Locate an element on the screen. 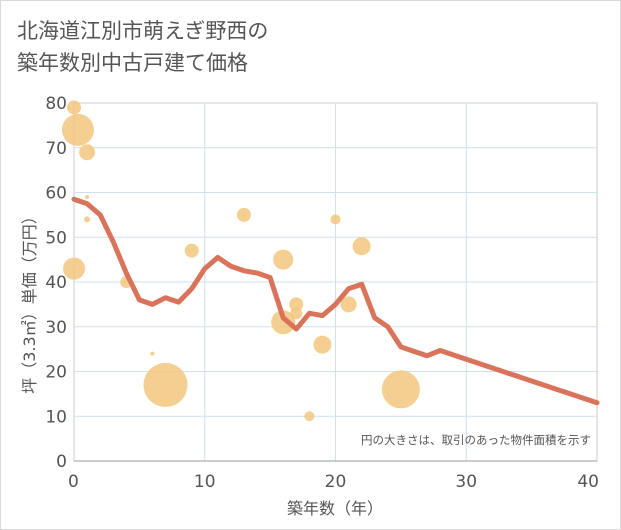 The image size is (621, 530). y-tick-label-10: 10 is located at coordinates (56, 417).